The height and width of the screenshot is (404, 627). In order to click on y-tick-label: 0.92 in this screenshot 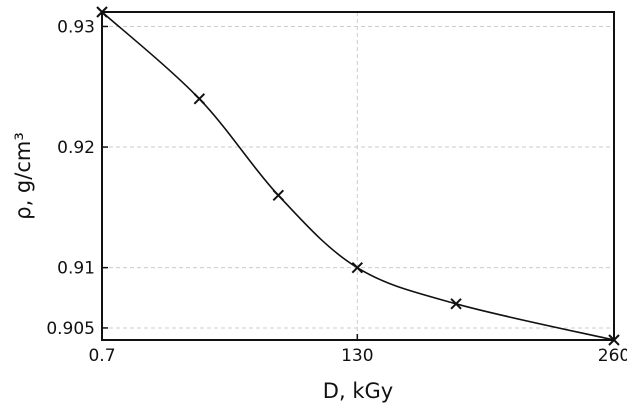, I will do `click(76, 148)`.